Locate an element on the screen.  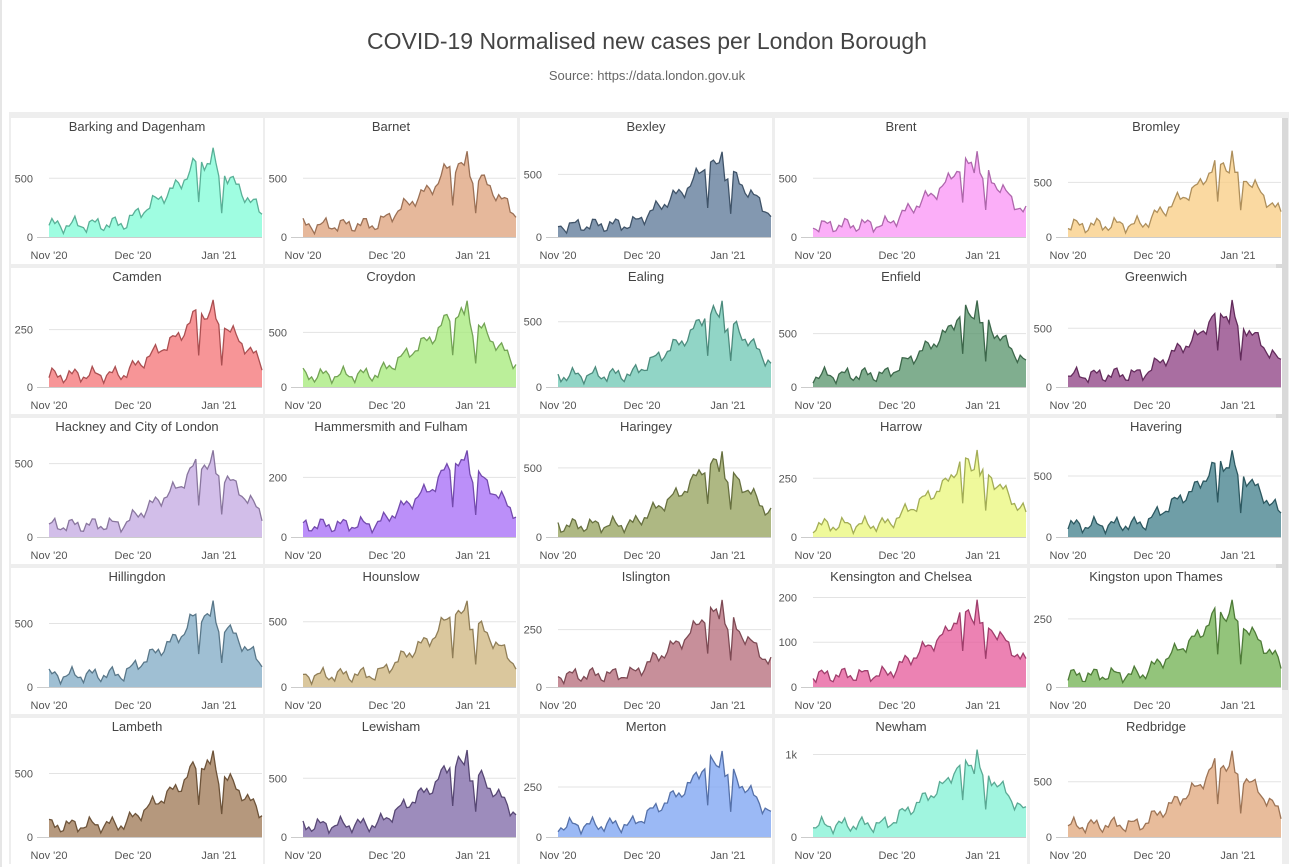
borough-title: Islington is located at coordinates (646, 576).